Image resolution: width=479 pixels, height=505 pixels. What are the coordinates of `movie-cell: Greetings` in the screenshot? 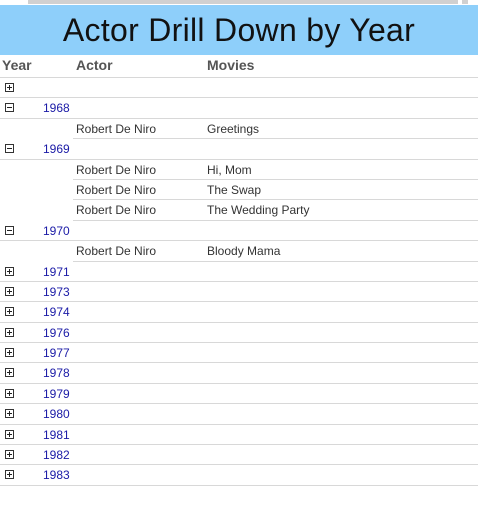 It's located at (233, 128).